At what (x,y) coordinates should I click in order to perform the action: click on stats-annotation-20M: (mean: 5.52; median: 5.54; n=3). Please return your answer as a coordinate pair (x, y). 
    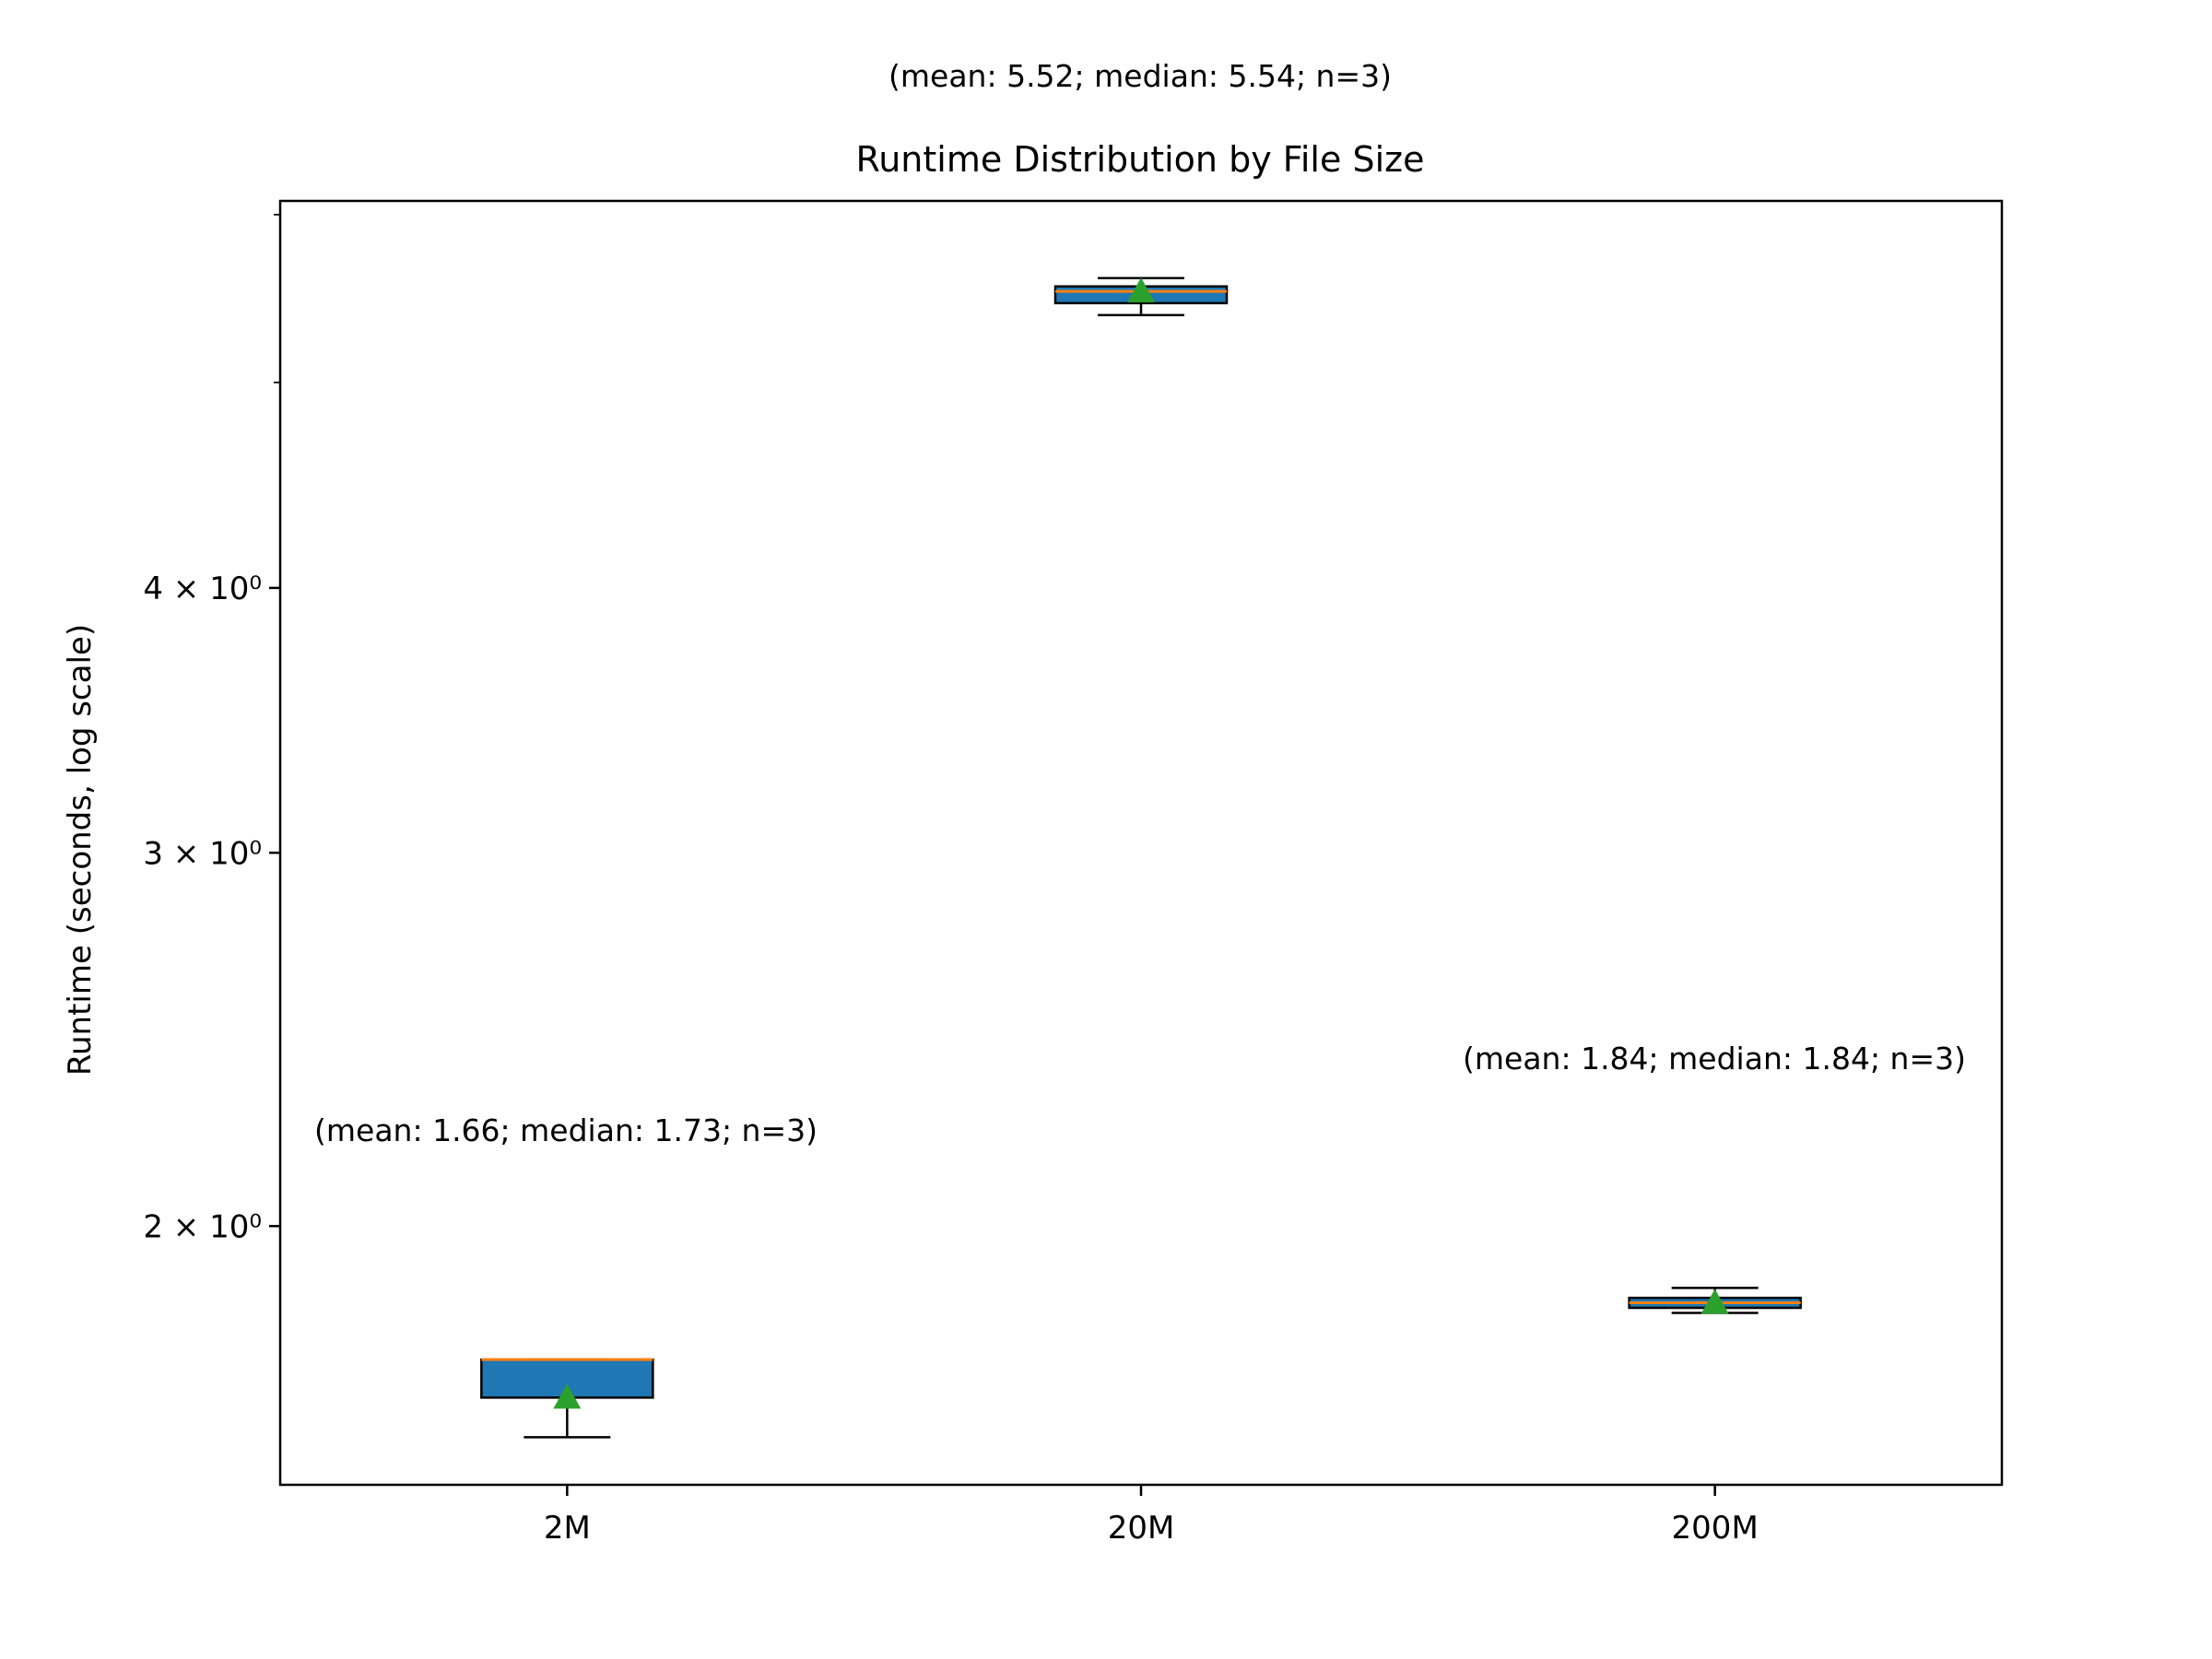
    Looking at the image, I should click on (1140, 76).